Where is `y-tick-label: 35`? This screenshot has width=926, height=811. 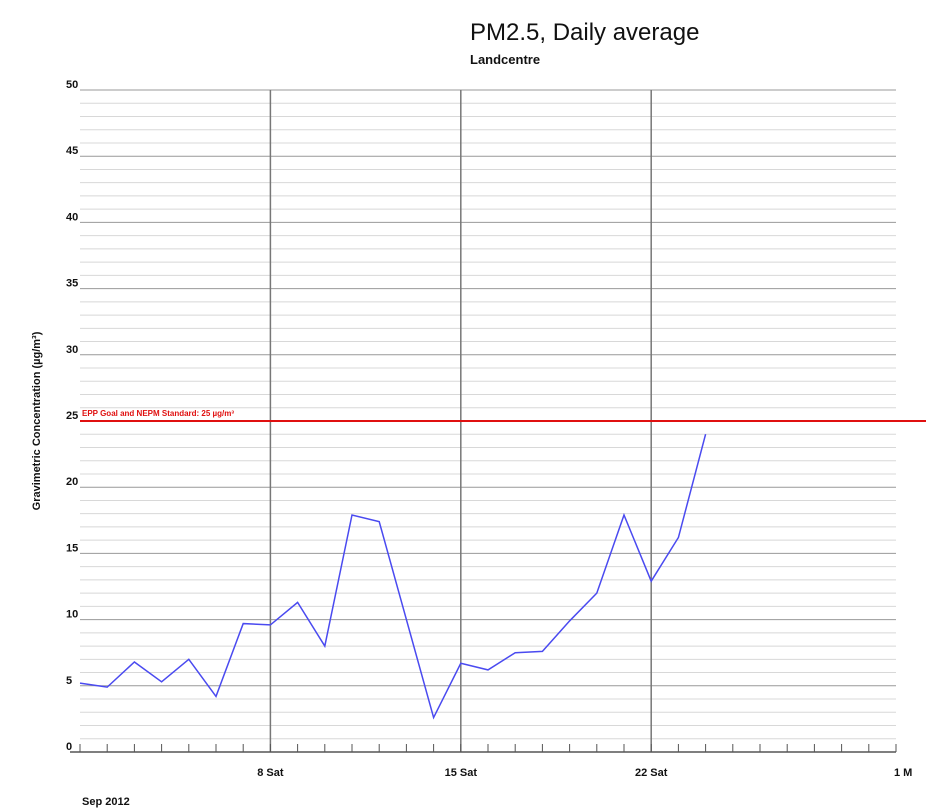
y-tick-label: 35 is located at coordinates (72, 284).